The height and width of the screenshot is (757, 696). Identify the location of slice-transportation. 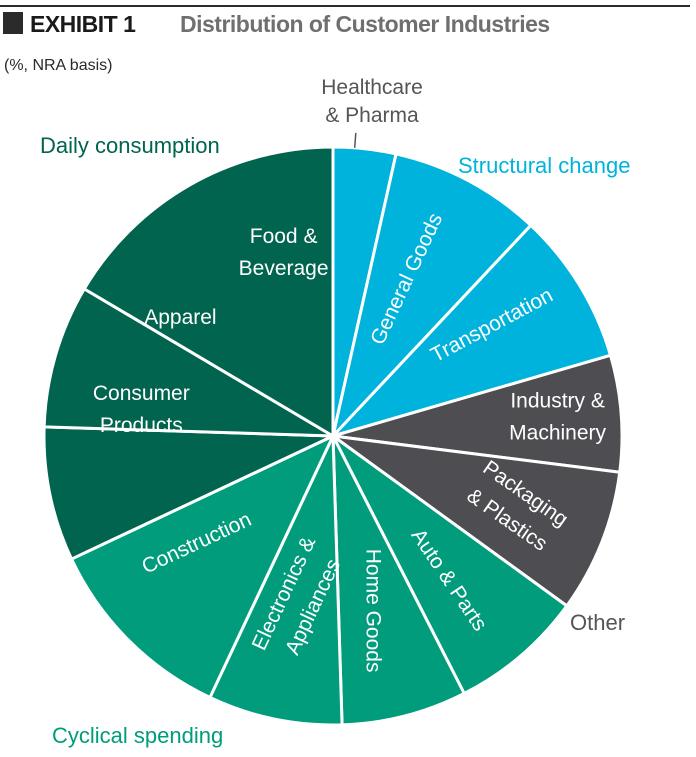
(472, 330).